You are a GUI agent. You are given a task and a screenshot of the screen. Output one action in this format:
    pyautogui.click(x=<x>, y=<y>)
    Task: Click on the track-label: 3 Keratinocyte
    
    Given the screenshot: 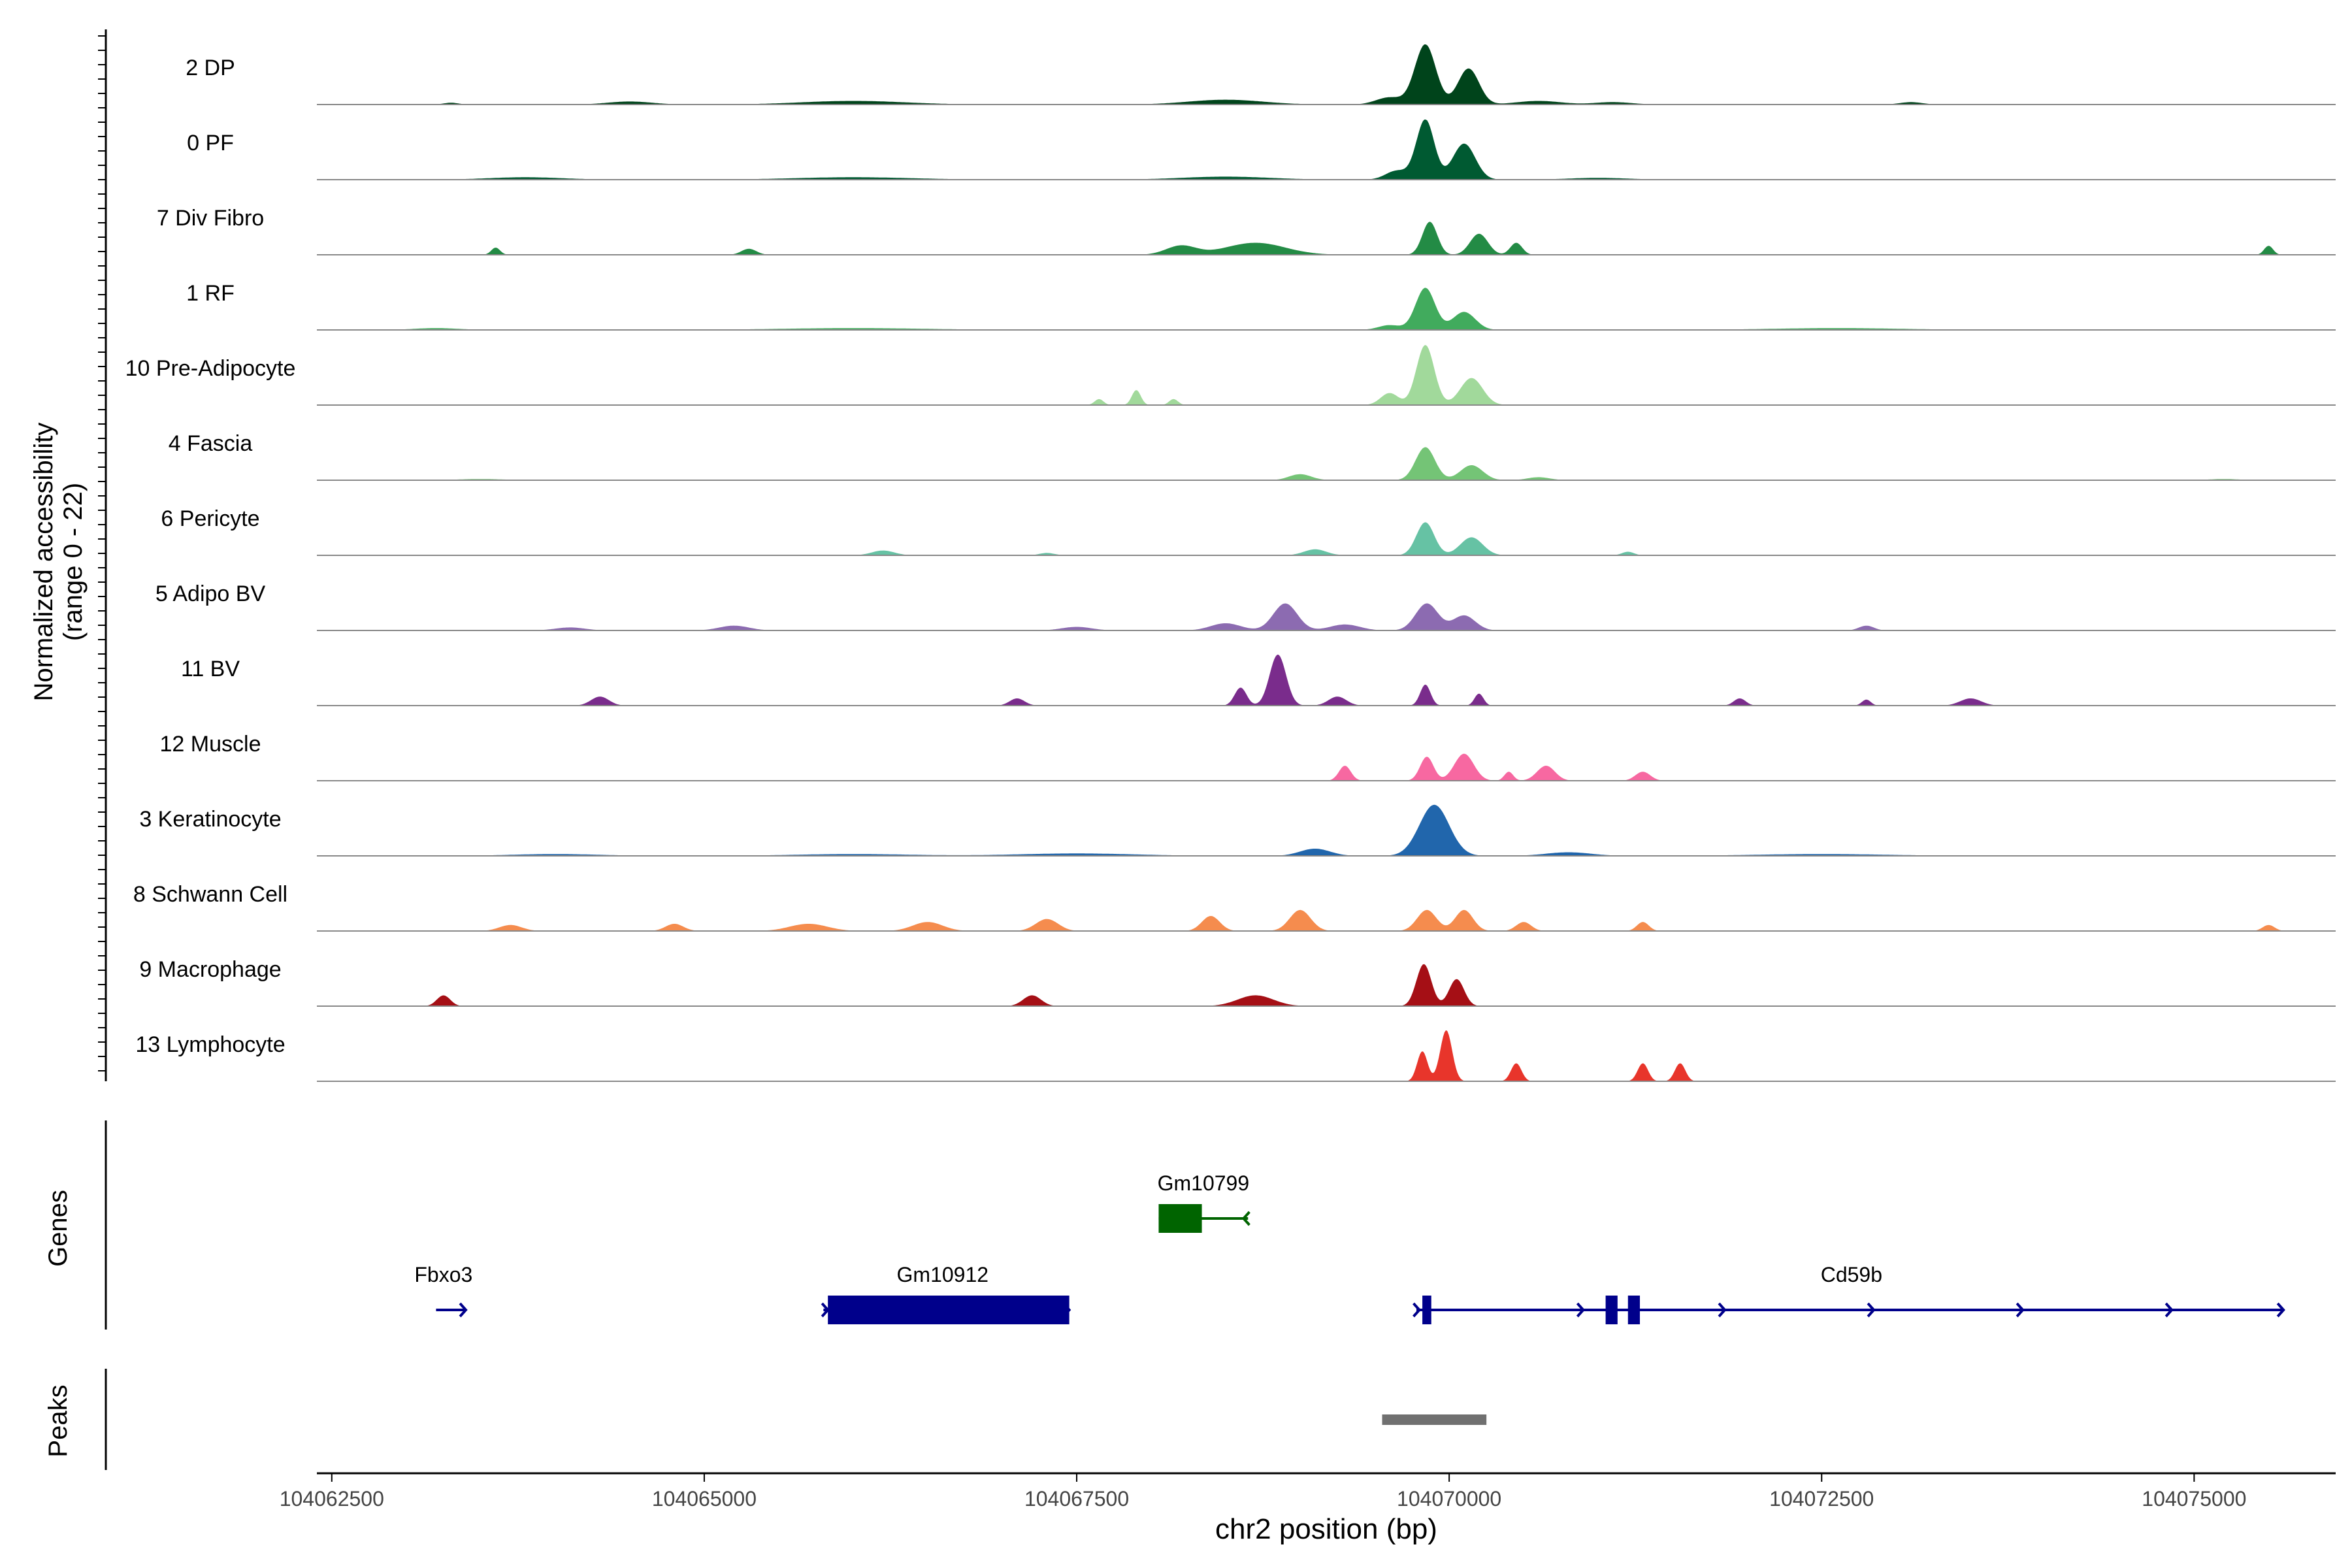 What is the action you would take?
    pyautogui.click(x=210, y=819)
    